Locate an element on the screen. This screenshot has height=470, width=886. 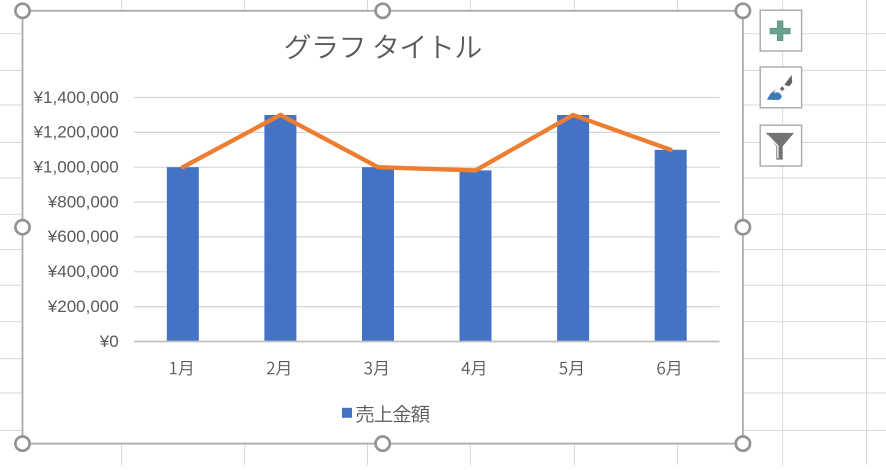
svg-text: ¥600,000 is located at coordinates (83, 236).